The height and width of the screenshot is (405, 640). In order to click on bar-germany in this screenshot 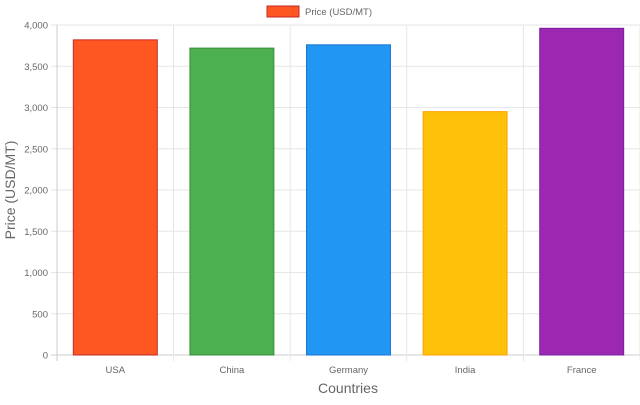, I will do `click(348, 200)`.